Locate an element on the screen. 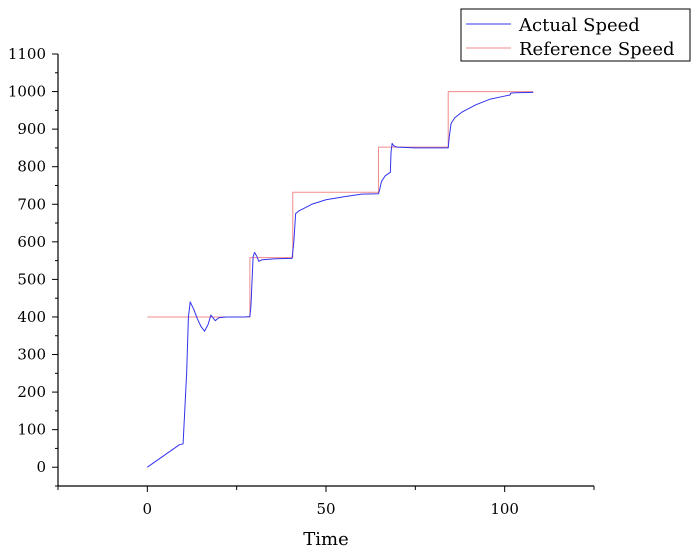  y-tick-label: 900 is located at coordinates (31, 129).